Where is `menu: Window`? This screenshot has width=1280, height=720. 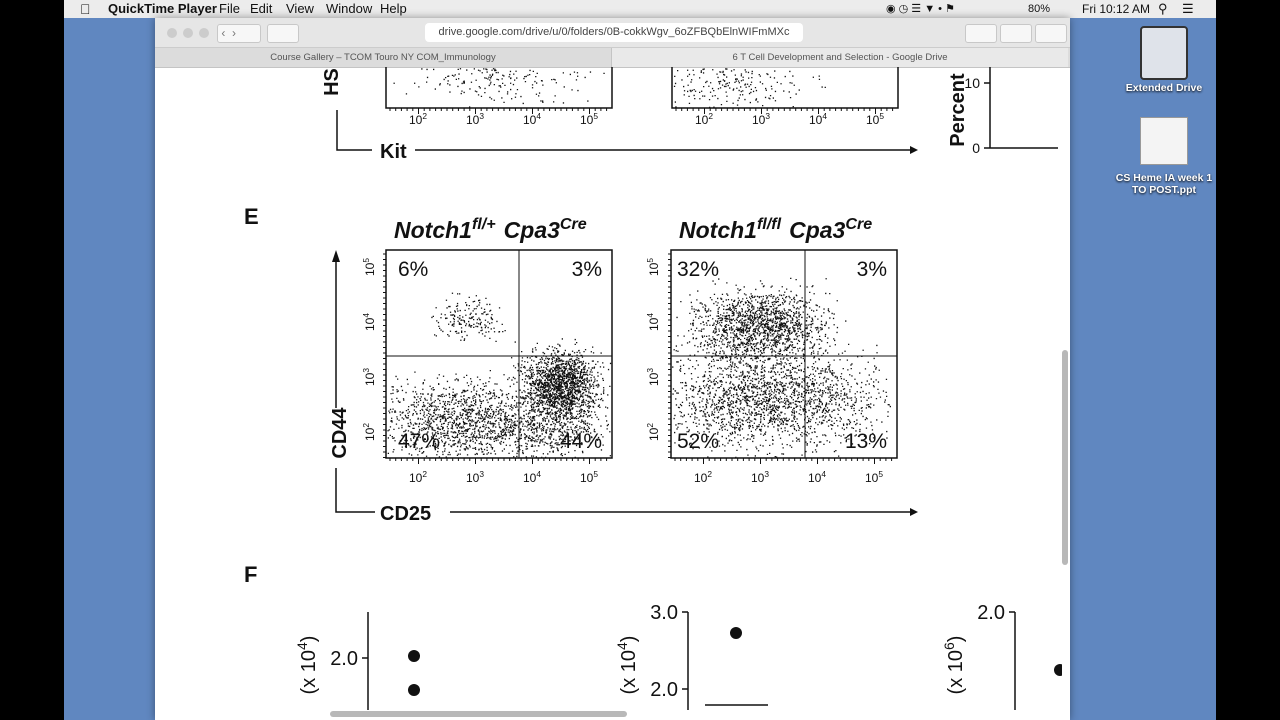
menu: Window is located at coordinates (349, 8).